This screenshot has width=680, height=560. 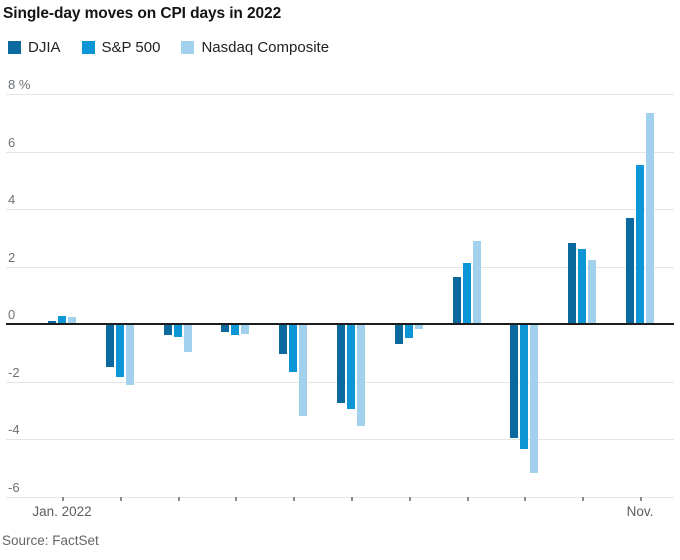 What do you see at coordinates (340, 324) in the screenshot?
I see `zero-line` at bounding box center [340, 324].